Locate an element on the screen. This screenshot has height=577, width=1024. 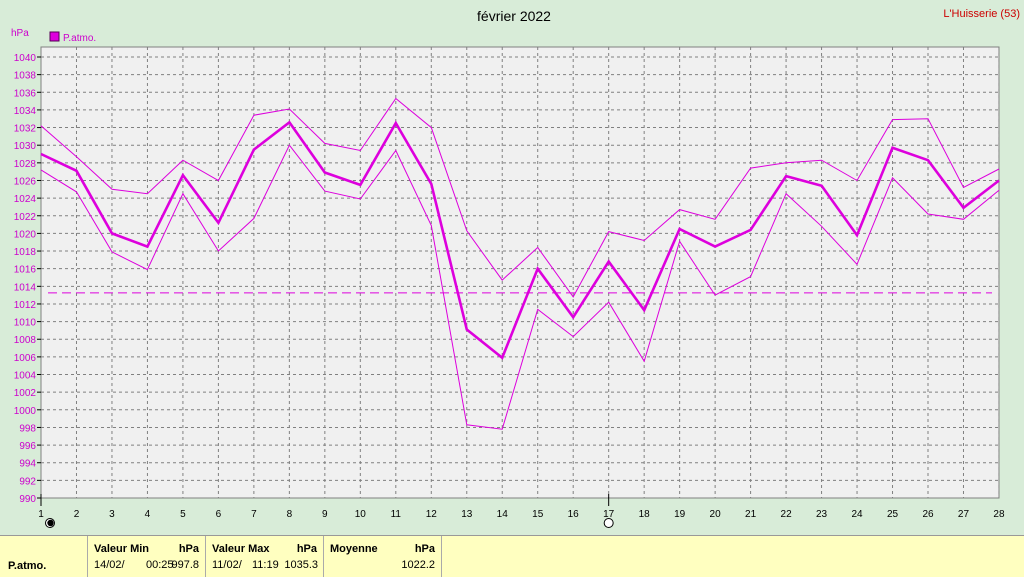
y-tick-label: 998 is located at coordinates (27, 428).